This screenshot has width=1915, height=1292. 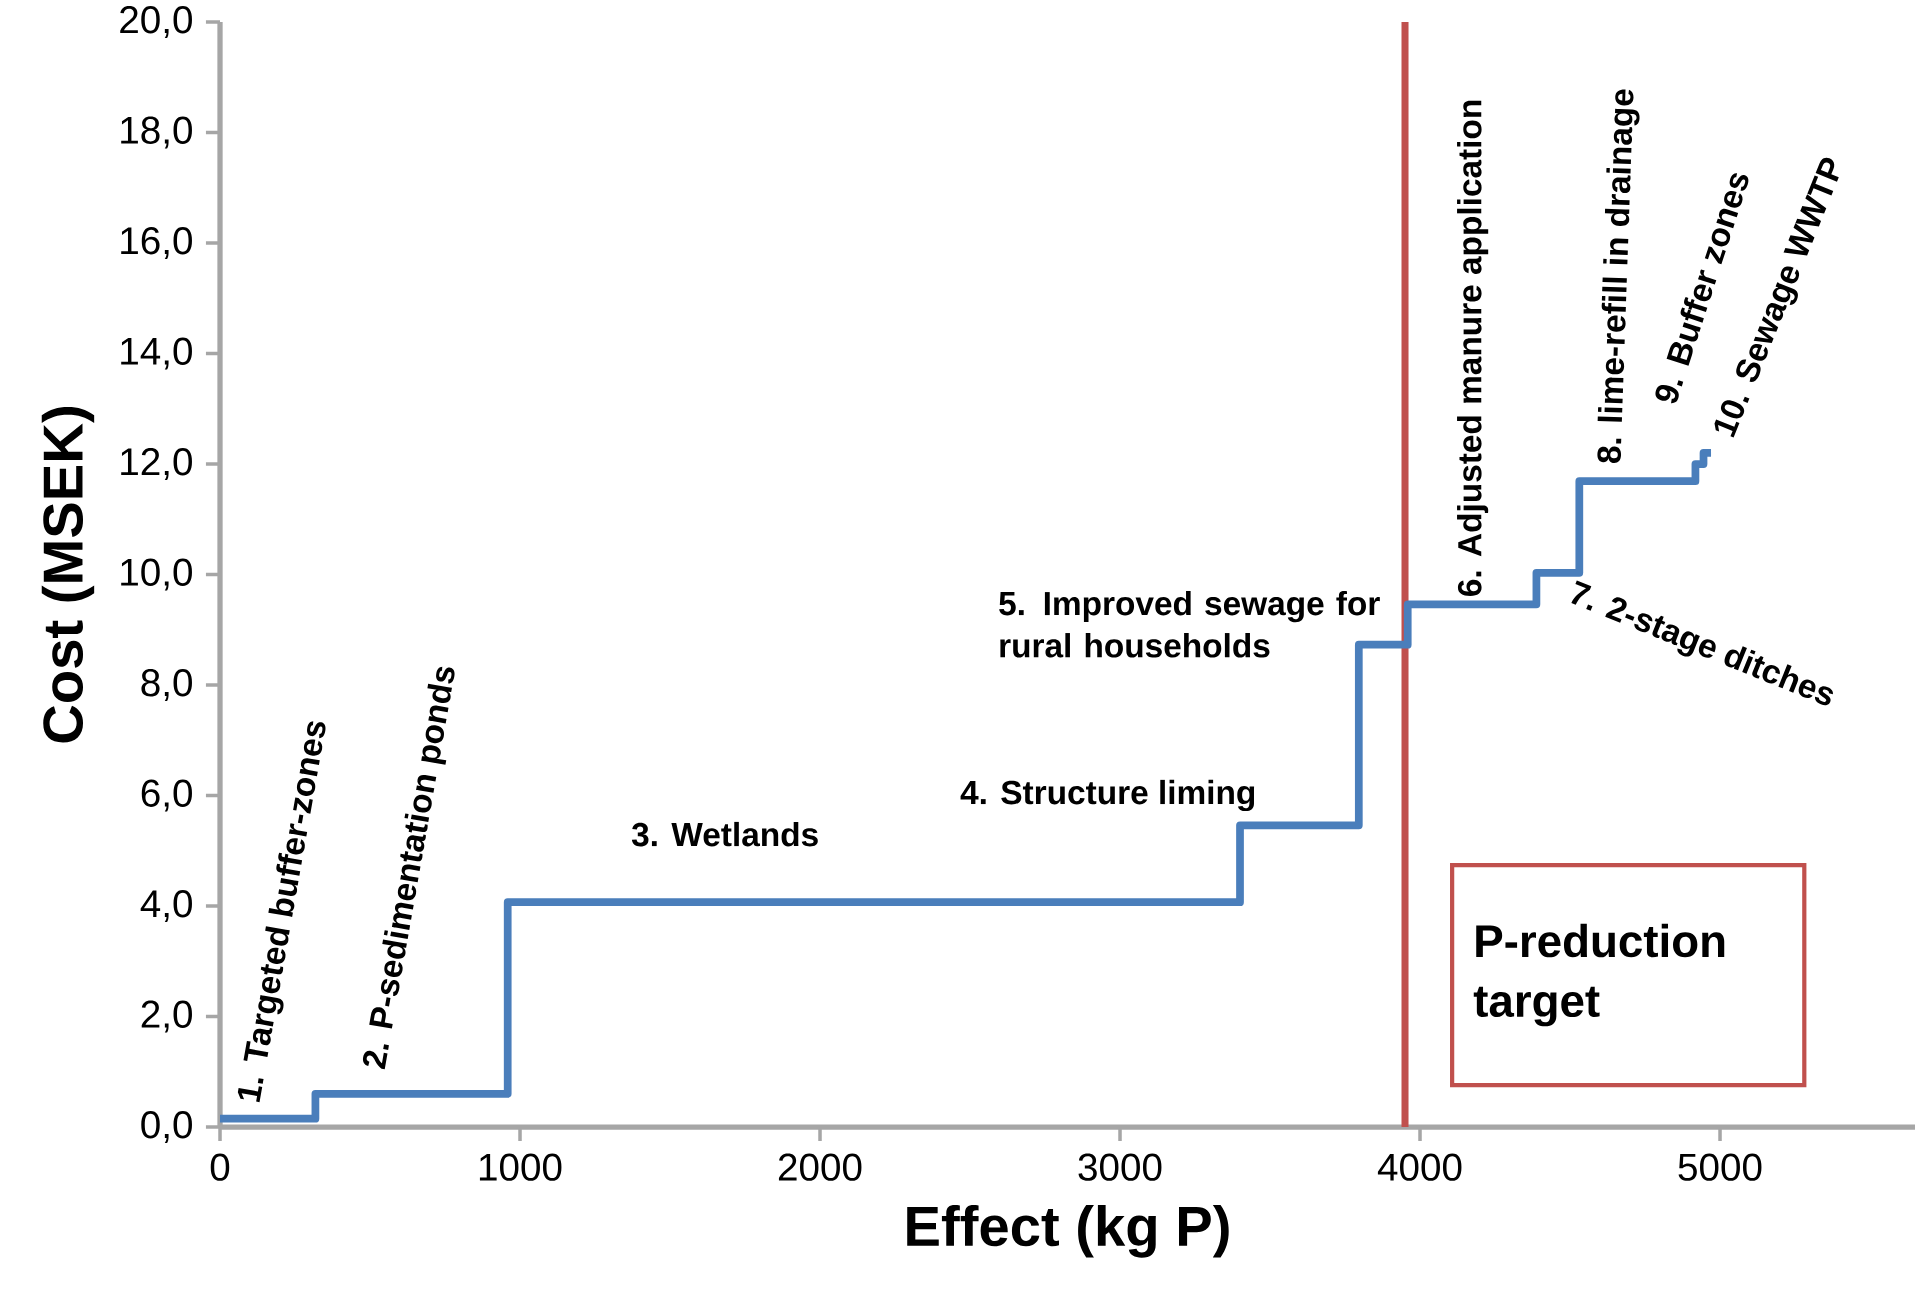 What do you see at coordinates (68, 575) in the screenshot?
I see `y-axis-title: Cost (MSEK)` at bounding box center [68, 575].